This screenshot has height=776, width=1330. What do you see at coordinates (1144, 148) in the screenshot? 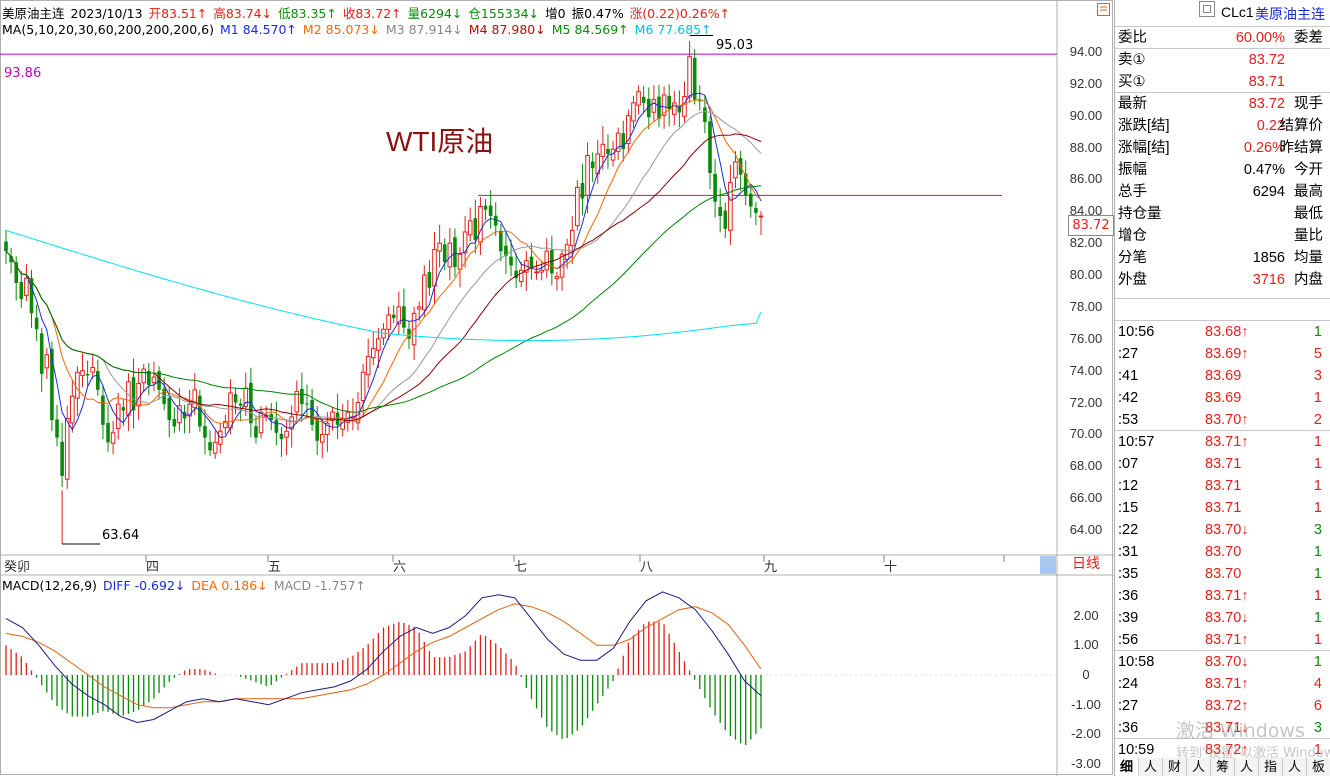
I see `quote-label: 涨幅[结]` at bounding box center [1144, 148].